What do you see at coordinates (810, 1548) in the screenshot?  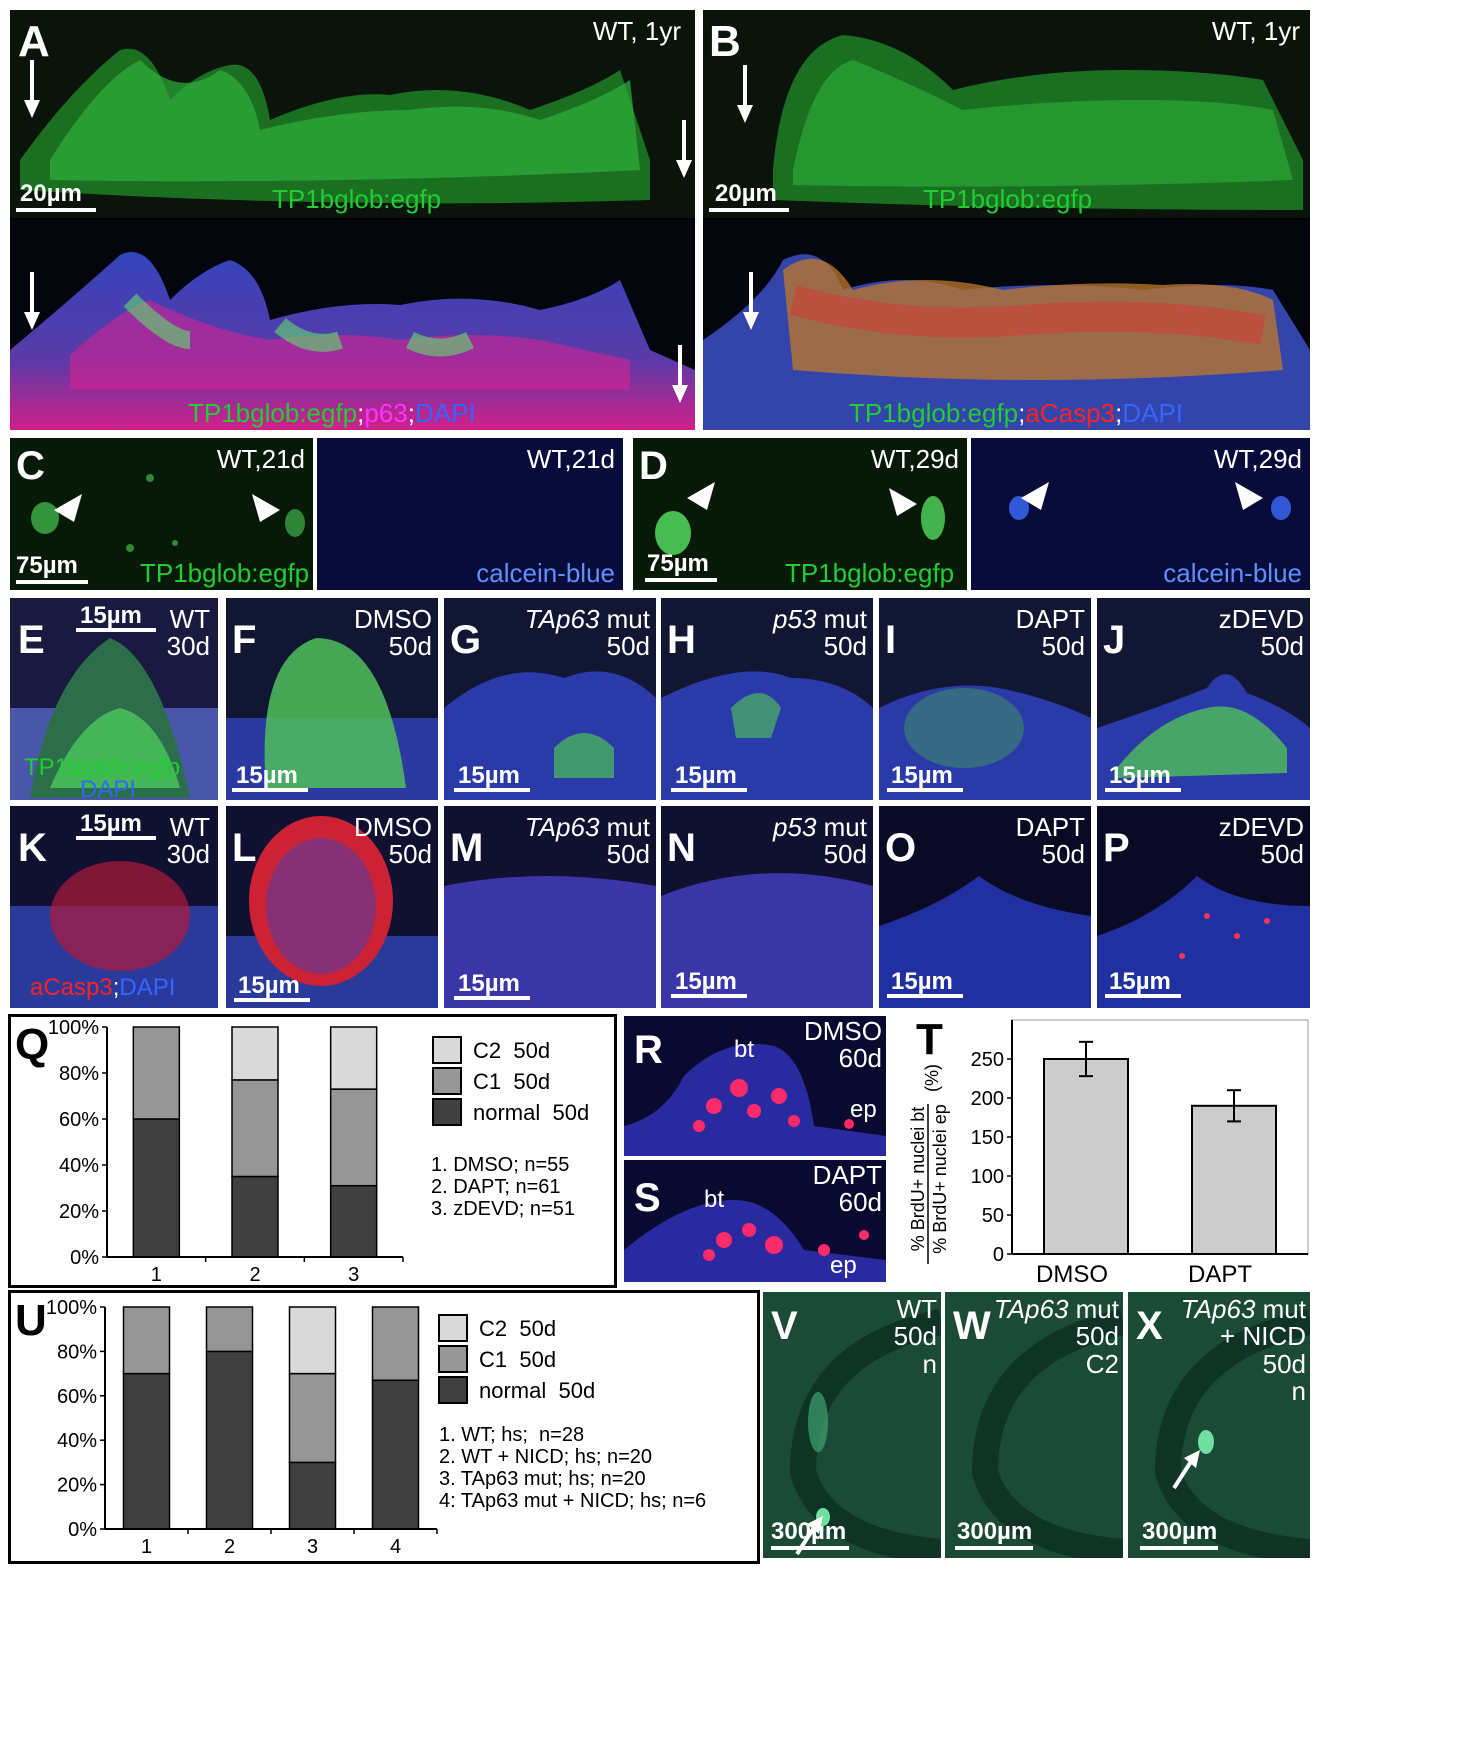 I see `panel-v-scalebar` at bounding box center [810, 1548].